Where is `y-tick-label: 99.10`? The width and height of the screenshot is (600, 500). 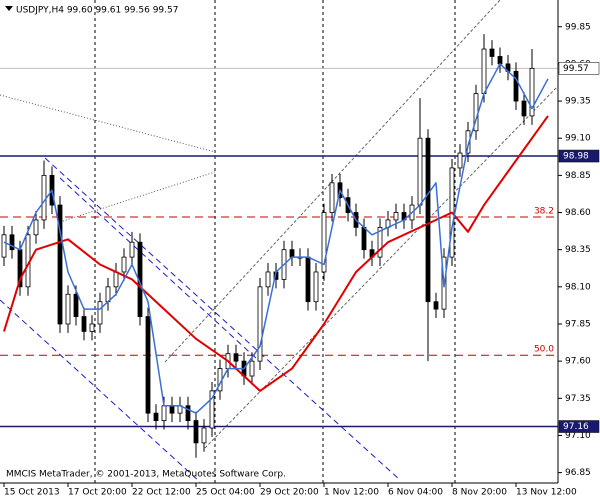 y-tick-label: 99.10 is located at coordinates (578, 139).